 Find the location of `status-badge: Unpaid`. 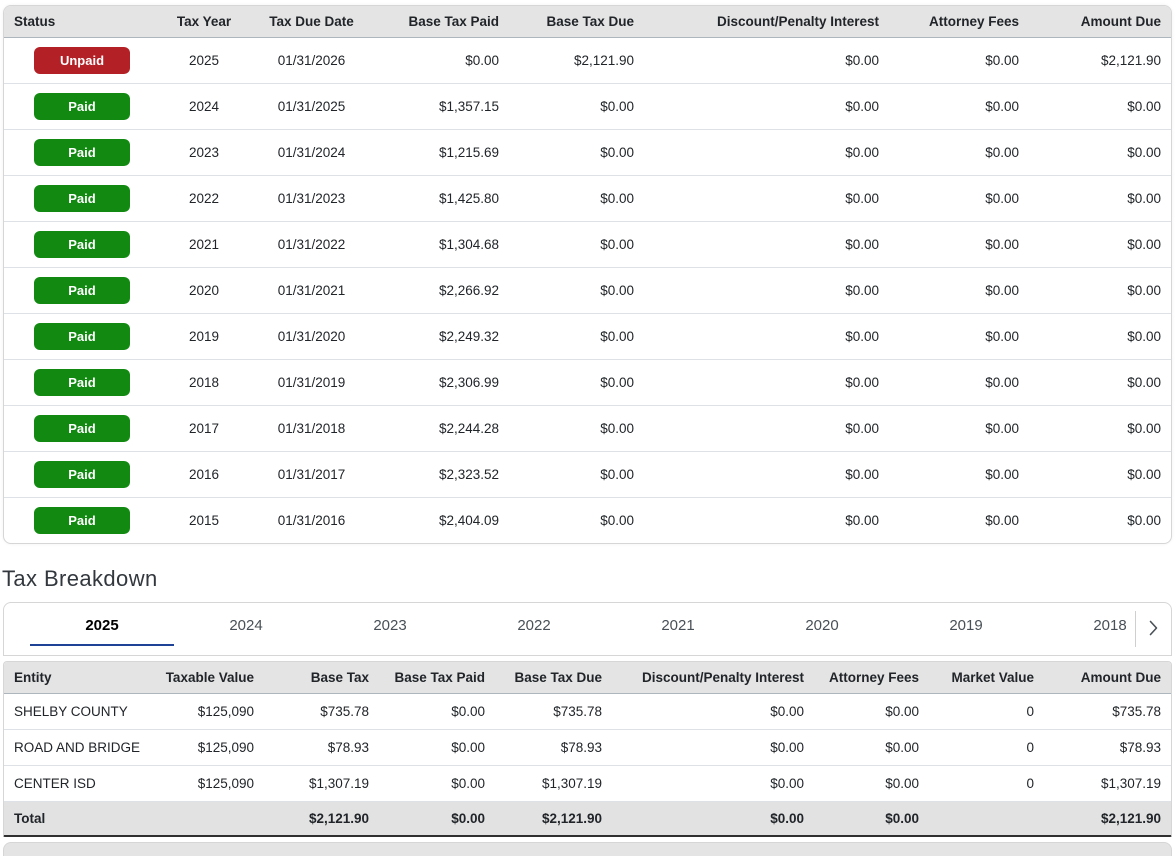

status-badge: Unpaid is located at coordinates (82, 60).